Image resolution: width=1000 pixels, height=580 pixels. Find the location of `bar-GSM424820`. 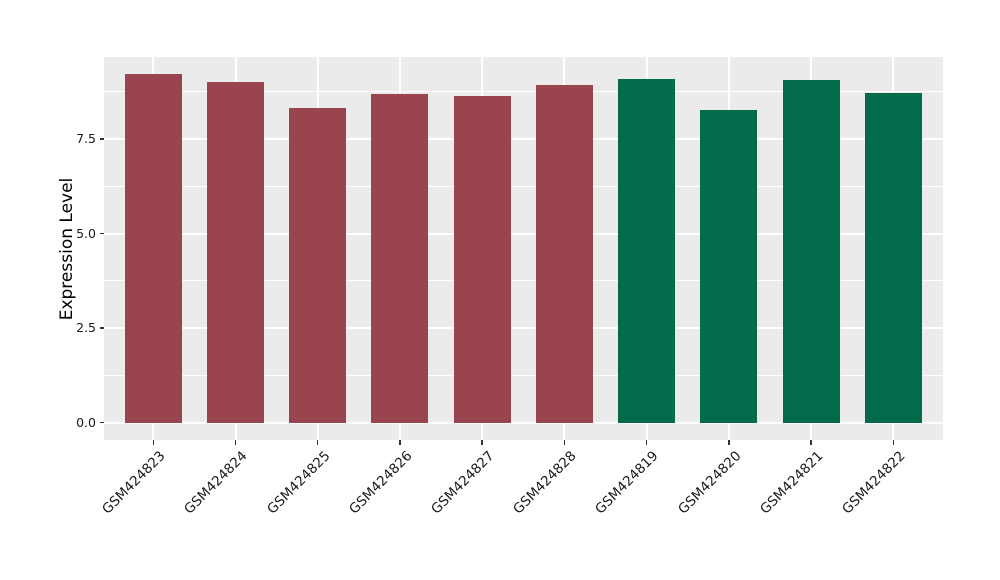

bar-GSM424820 is located at coordinates (729, 266).